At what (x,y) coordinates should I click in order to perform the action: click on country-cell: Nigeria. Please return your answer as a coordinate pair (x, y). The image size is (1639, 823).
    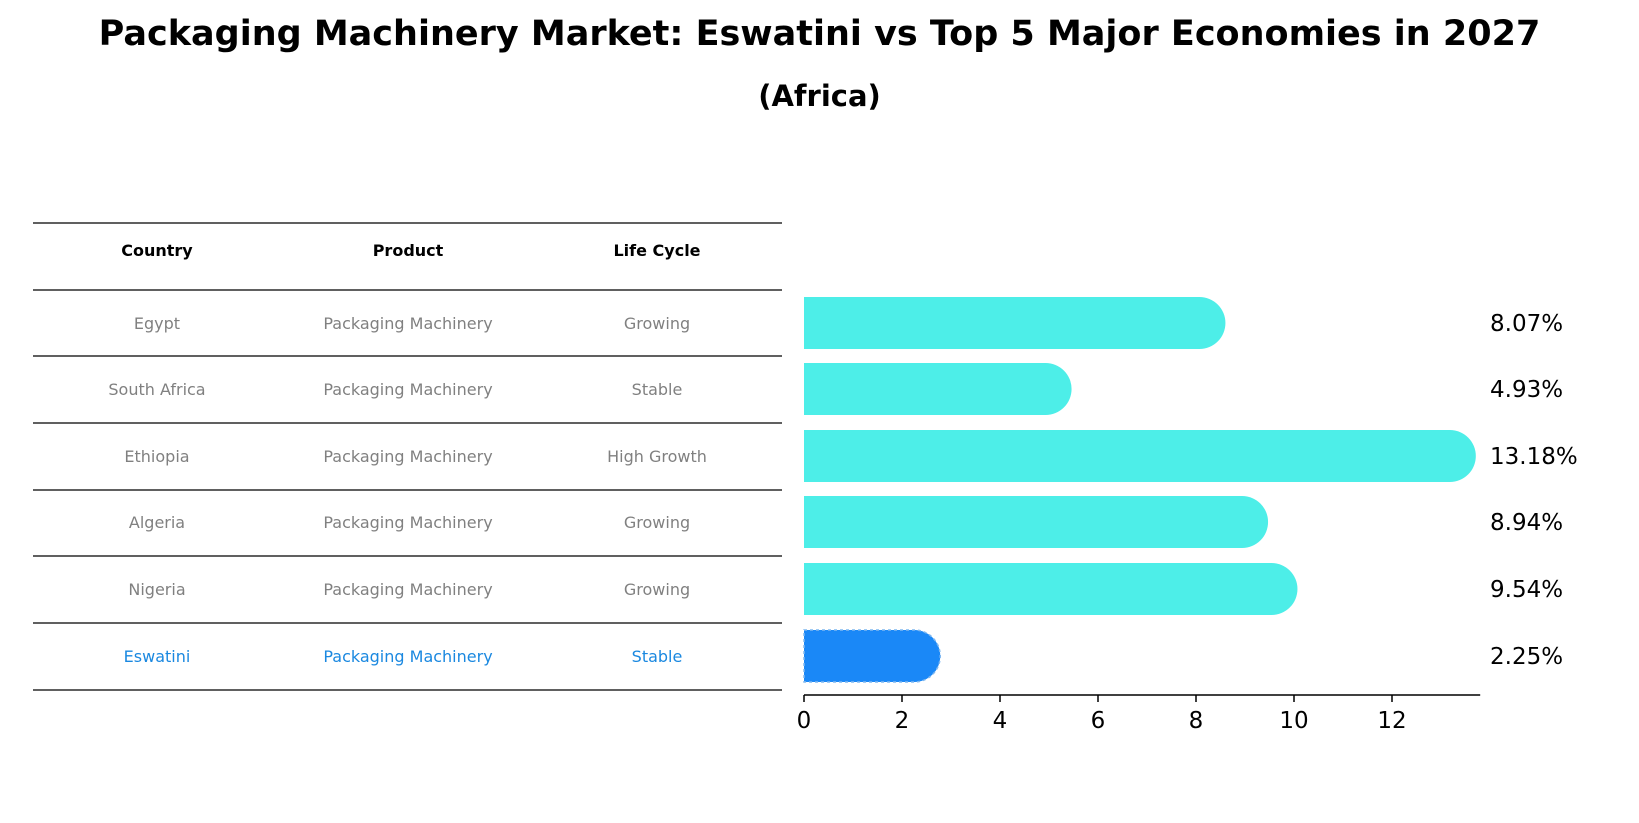
    Looking at the image, I should click on (156, 589).